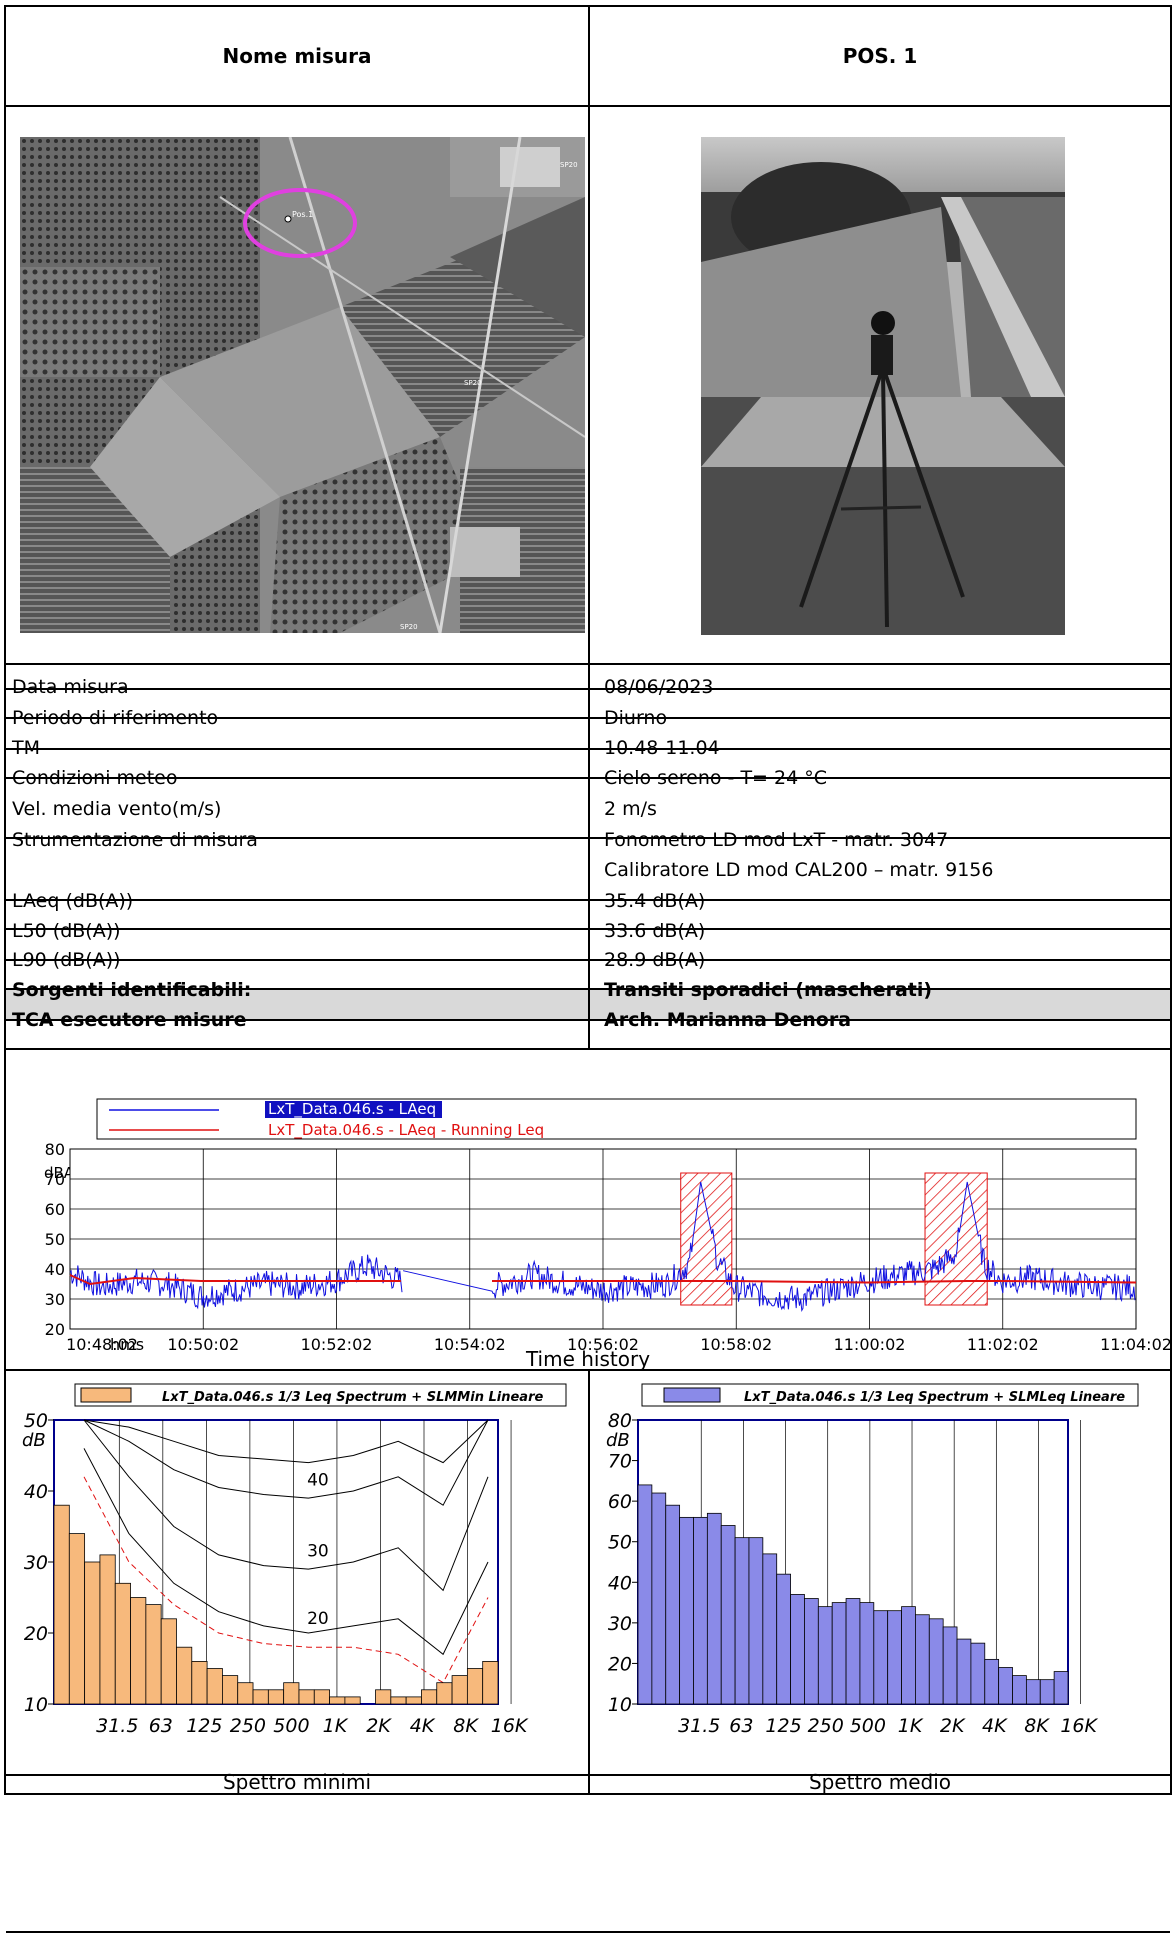 The image size is (1174, 1933). Describe the element at coordinates (870, 1344) in the screenshot. I see `x-tick-label: 11:00:02` at that location.